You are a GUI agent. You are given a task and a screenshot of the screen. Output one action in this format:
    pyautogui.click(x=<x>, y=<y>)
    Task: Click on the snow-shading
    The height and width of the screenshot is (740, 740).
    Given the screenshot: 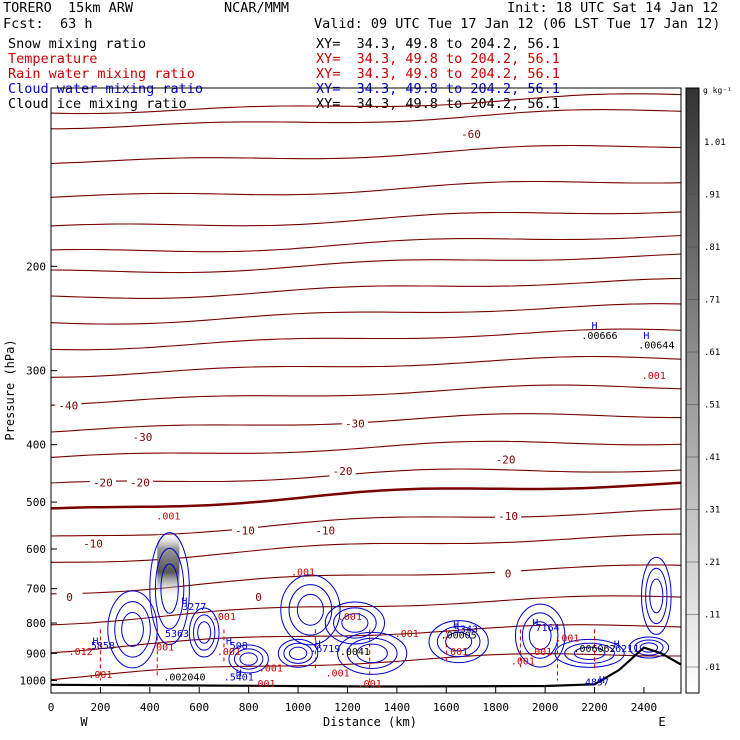 What is the action you would take?
    pyautogui.click(x=168, y=565)
    